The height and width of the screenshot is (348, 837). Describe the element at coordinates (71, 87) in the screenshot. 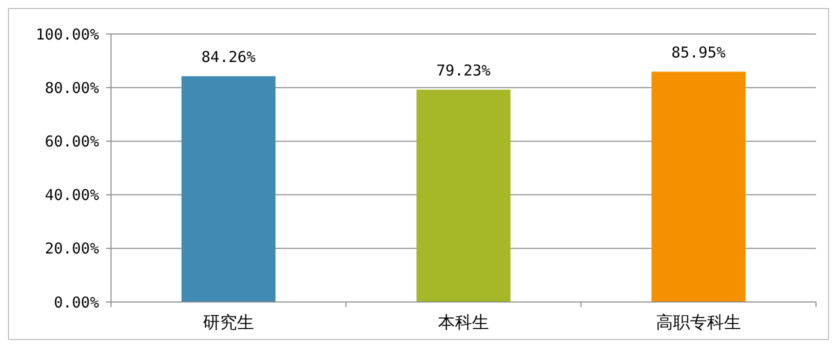

I see `y-tick-label: 80.00%` at that location.